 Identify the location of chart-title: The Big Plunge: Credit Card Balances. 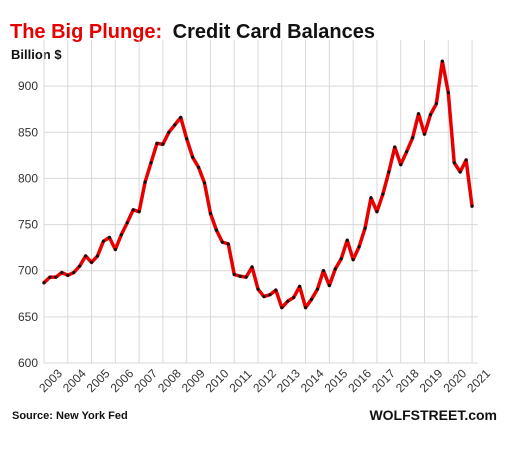
(192, 32).